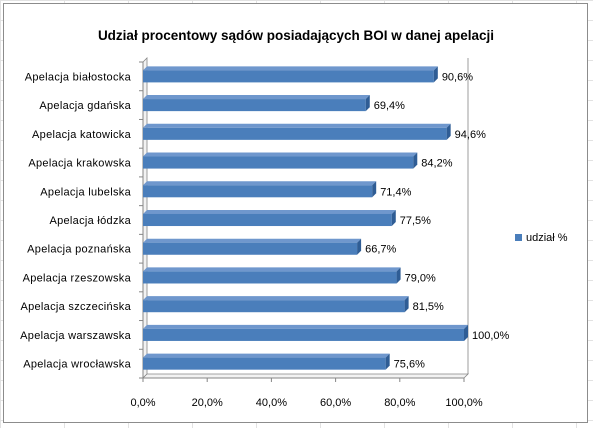 The image size is (593, 428). I want to click on x-tick-label: 20,0%, so click(207, 403).